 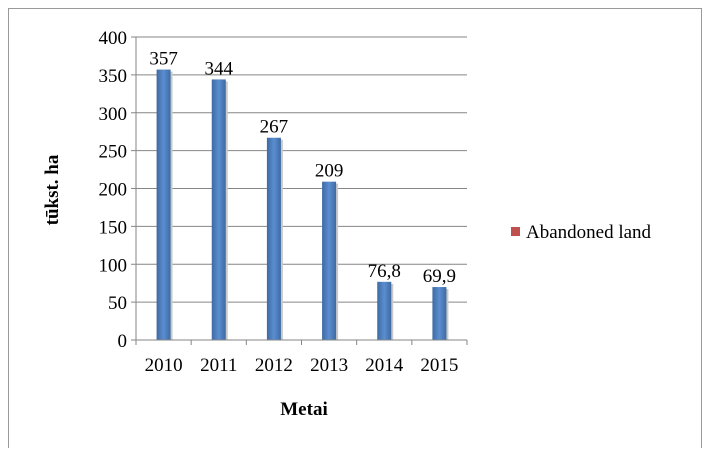 What do you see at coordinates (113, 265) in the screenshot?
I see `y-tick-label: 100` at bounding box center [113, 265].